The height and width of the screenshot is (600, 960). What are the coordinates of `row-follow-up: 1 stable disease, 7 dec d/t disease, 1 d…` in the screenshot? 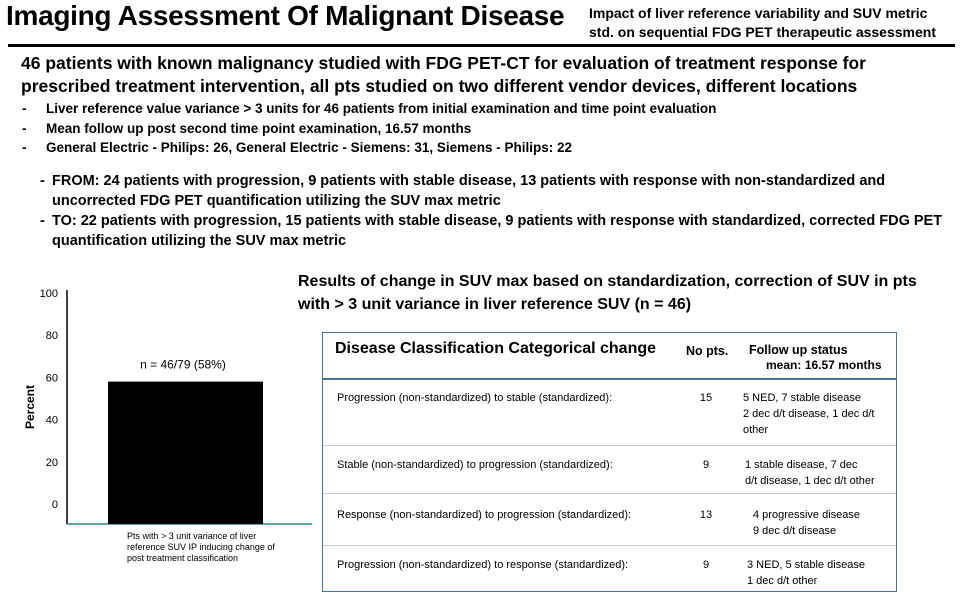 It's located at (820, 473).